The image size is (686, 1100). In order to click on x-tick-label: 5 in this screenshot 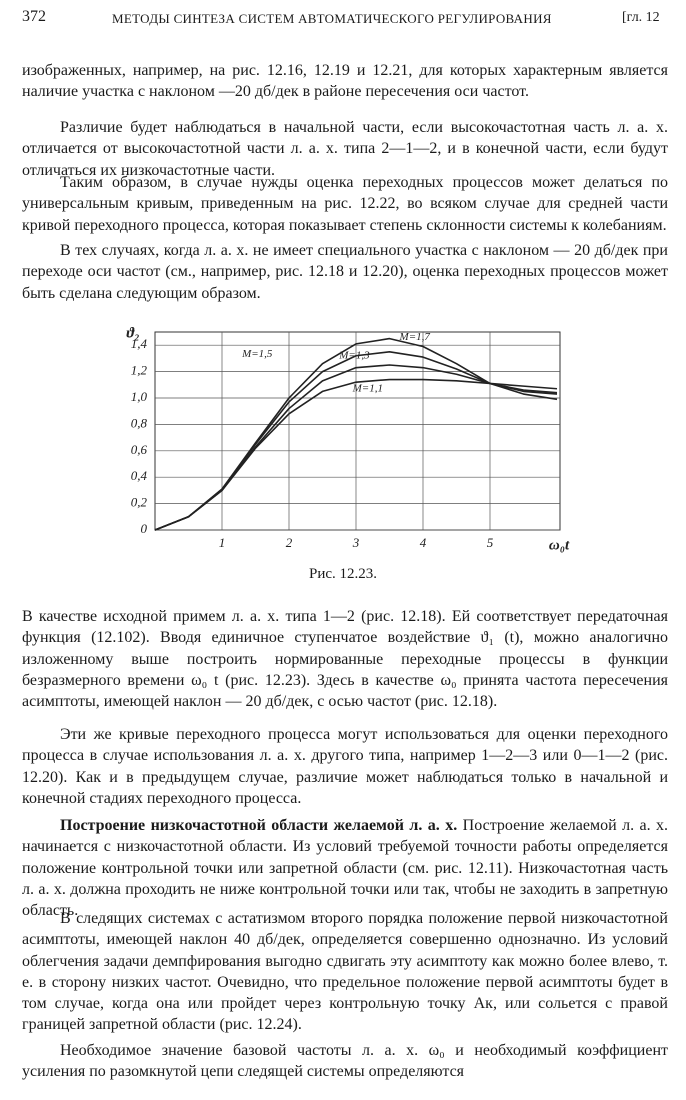, I will do `click(490, 542)`.